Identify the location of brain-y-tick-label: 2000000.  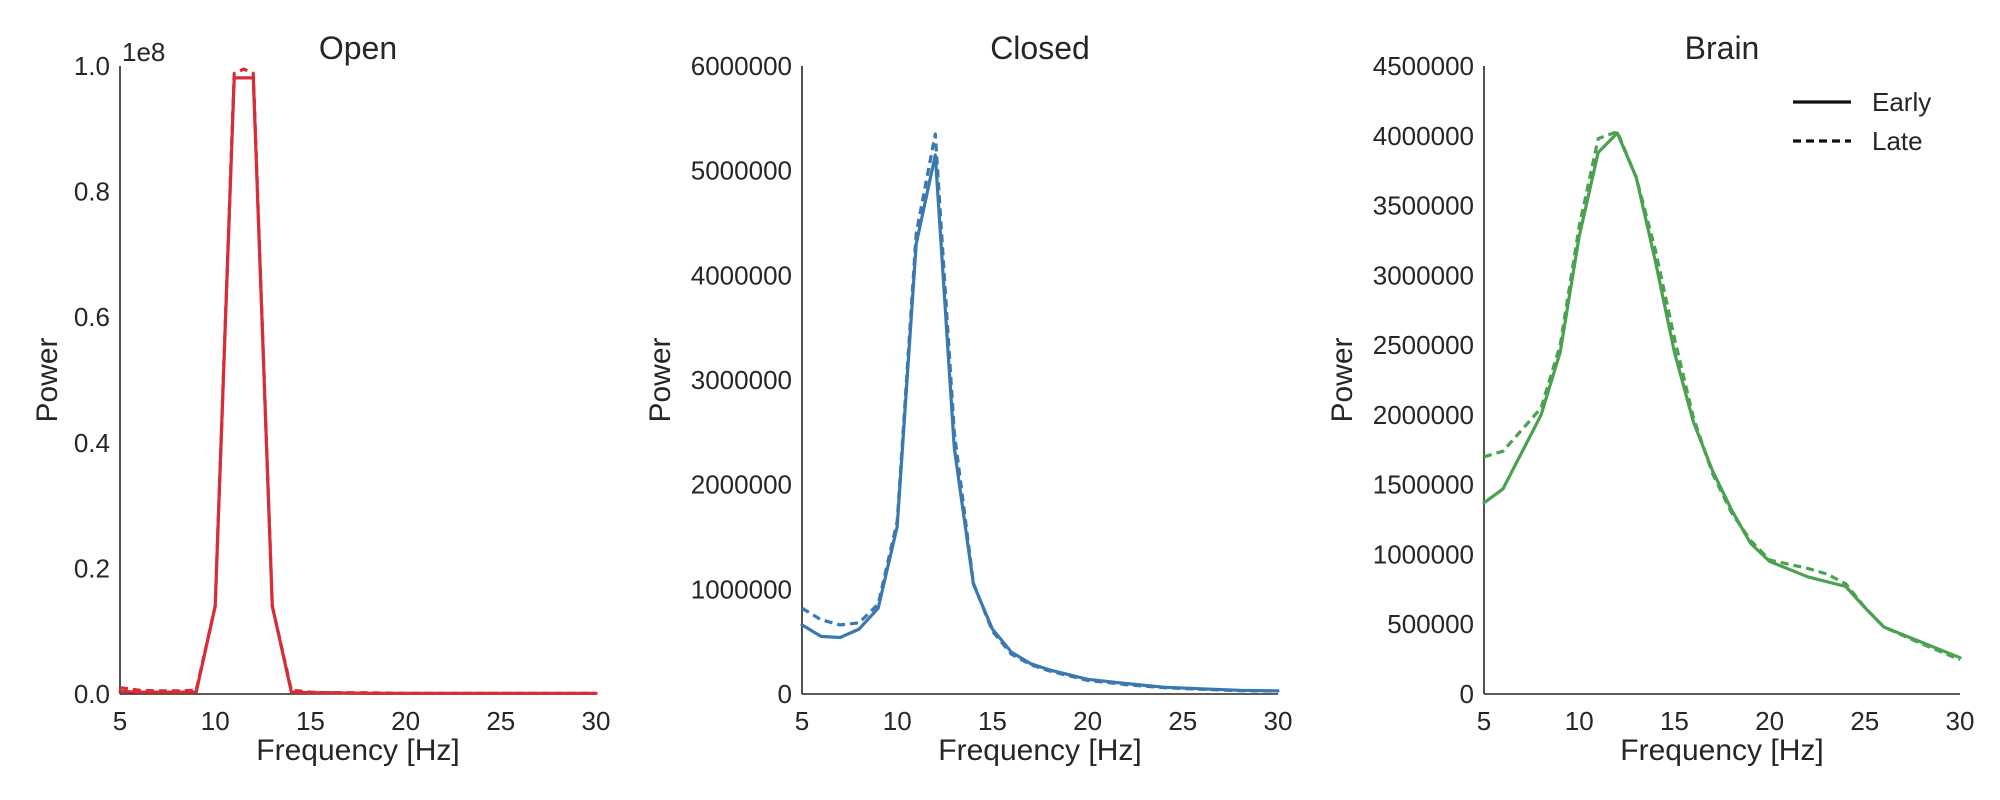
(1423, 415).